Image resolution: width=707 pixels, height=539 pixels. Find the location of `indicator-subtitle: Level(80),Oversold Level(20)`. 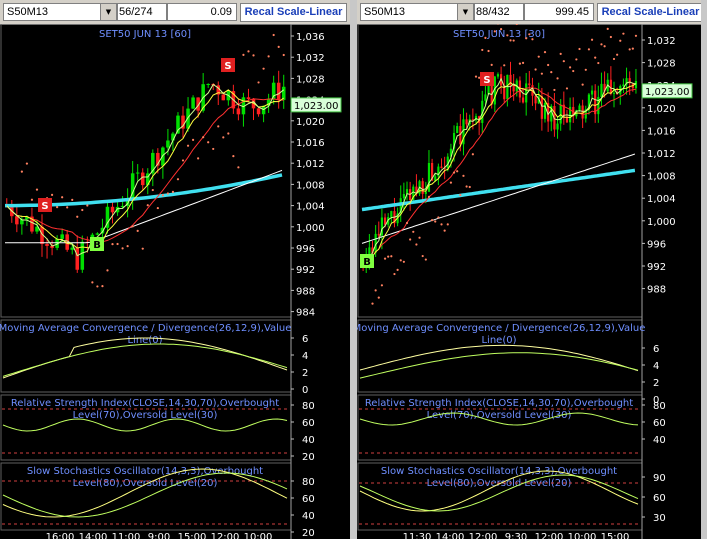

indicator-subtitle: Level(80),Oversold Level(20) is located at coordinates (145, 483).